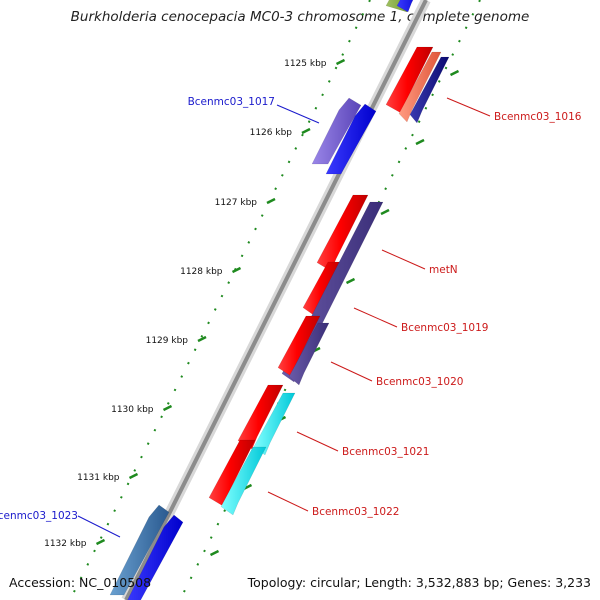  Describe the element at coordinates (132, 410) in the screenshot. I see `tick-label: 1130 kbp` at that location.